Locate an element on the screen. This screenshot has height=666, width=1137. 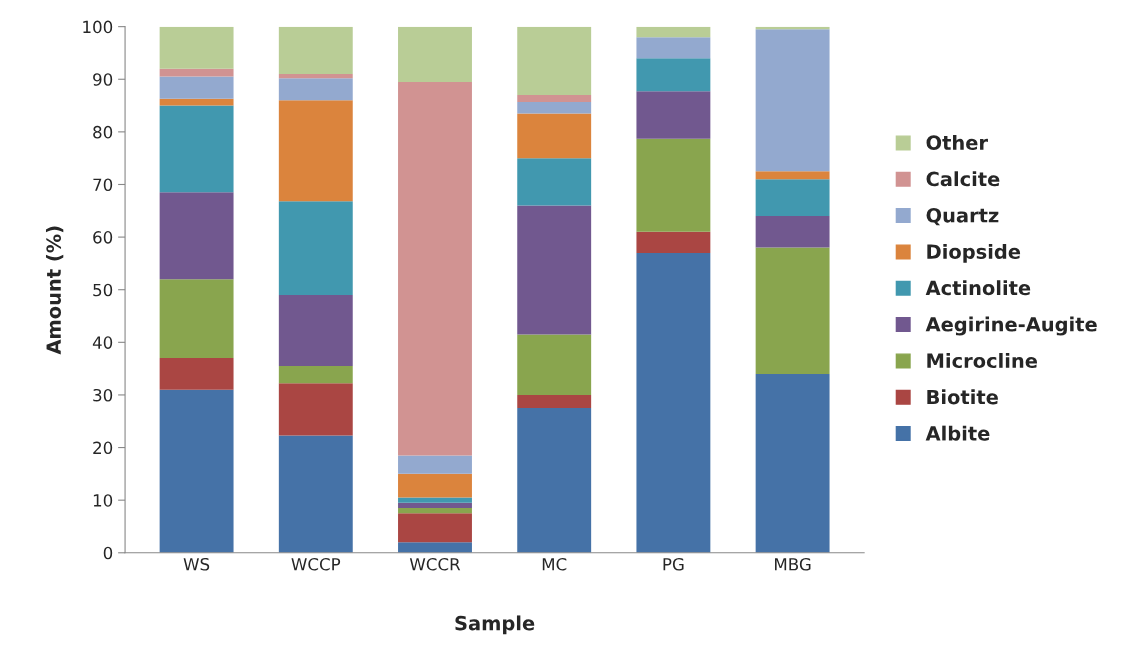
y-tick-label: 80 is located at coordinates (103, 132).